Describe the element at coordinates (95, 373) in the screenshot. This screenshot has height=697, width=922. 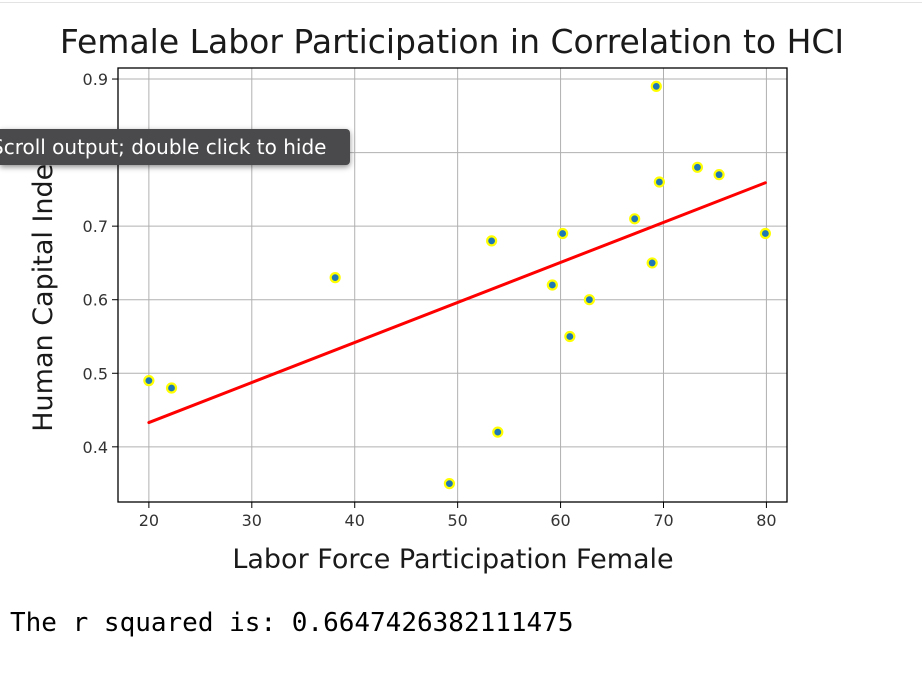
I see `y-tick-label: 0.5` at that location.